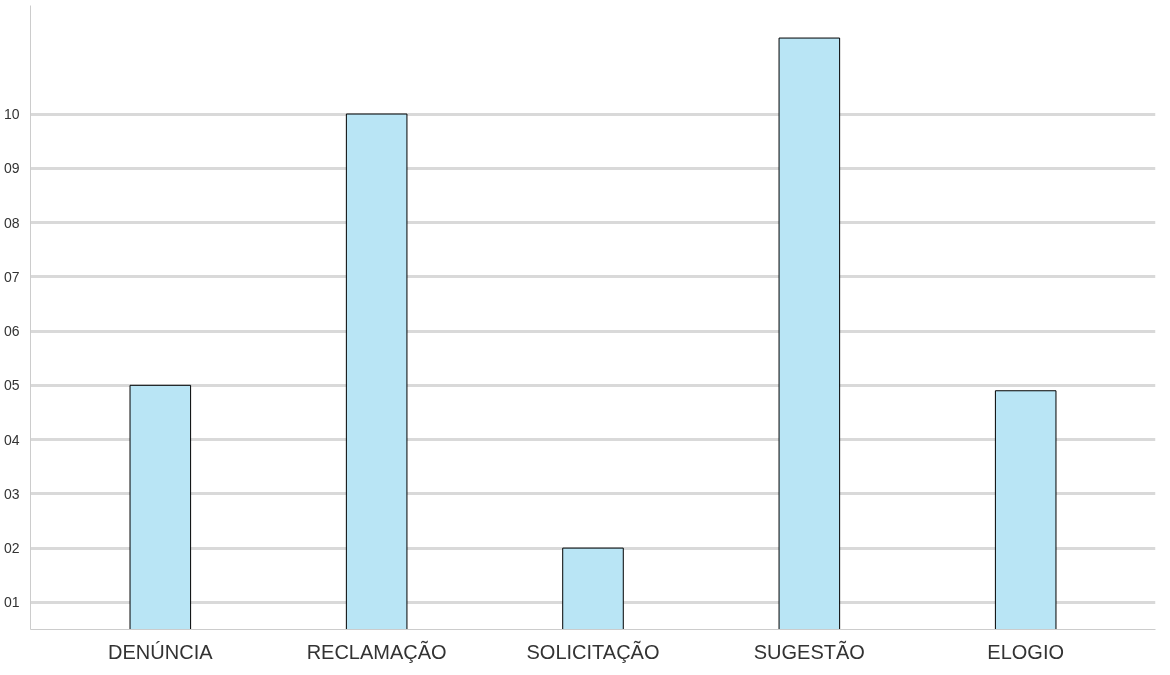 The image size is (1170, 675). Describe the element at coordinates (11, 168) in the screenshot. I see `y-tick-label: 09` at that location.